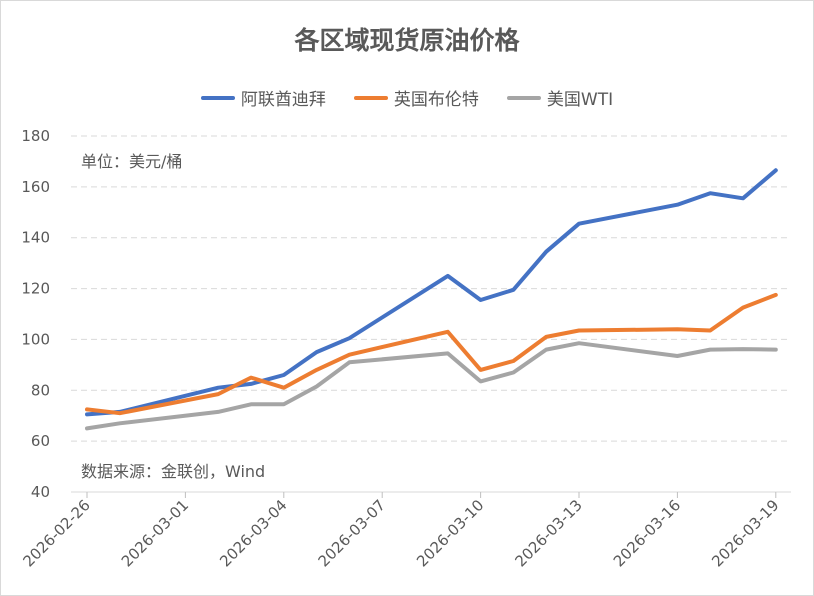 Image resolution: width=814 pixels, height=596 pixels. Describe the element at coordinates (35, 187) in the screenshot. I see `y-tick-label: 160` at that location.